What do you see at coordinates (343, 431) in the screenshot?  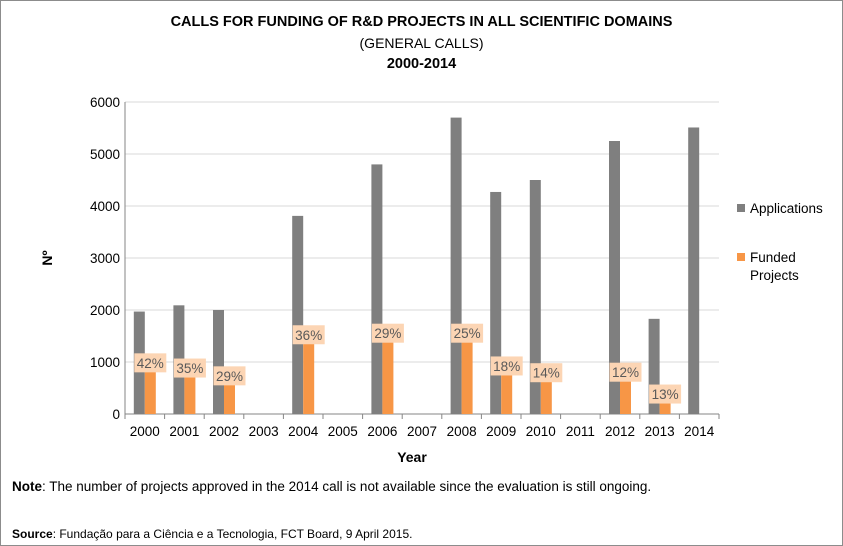 I see `x-tick-label: 2005` at bounding box center [343, 431].